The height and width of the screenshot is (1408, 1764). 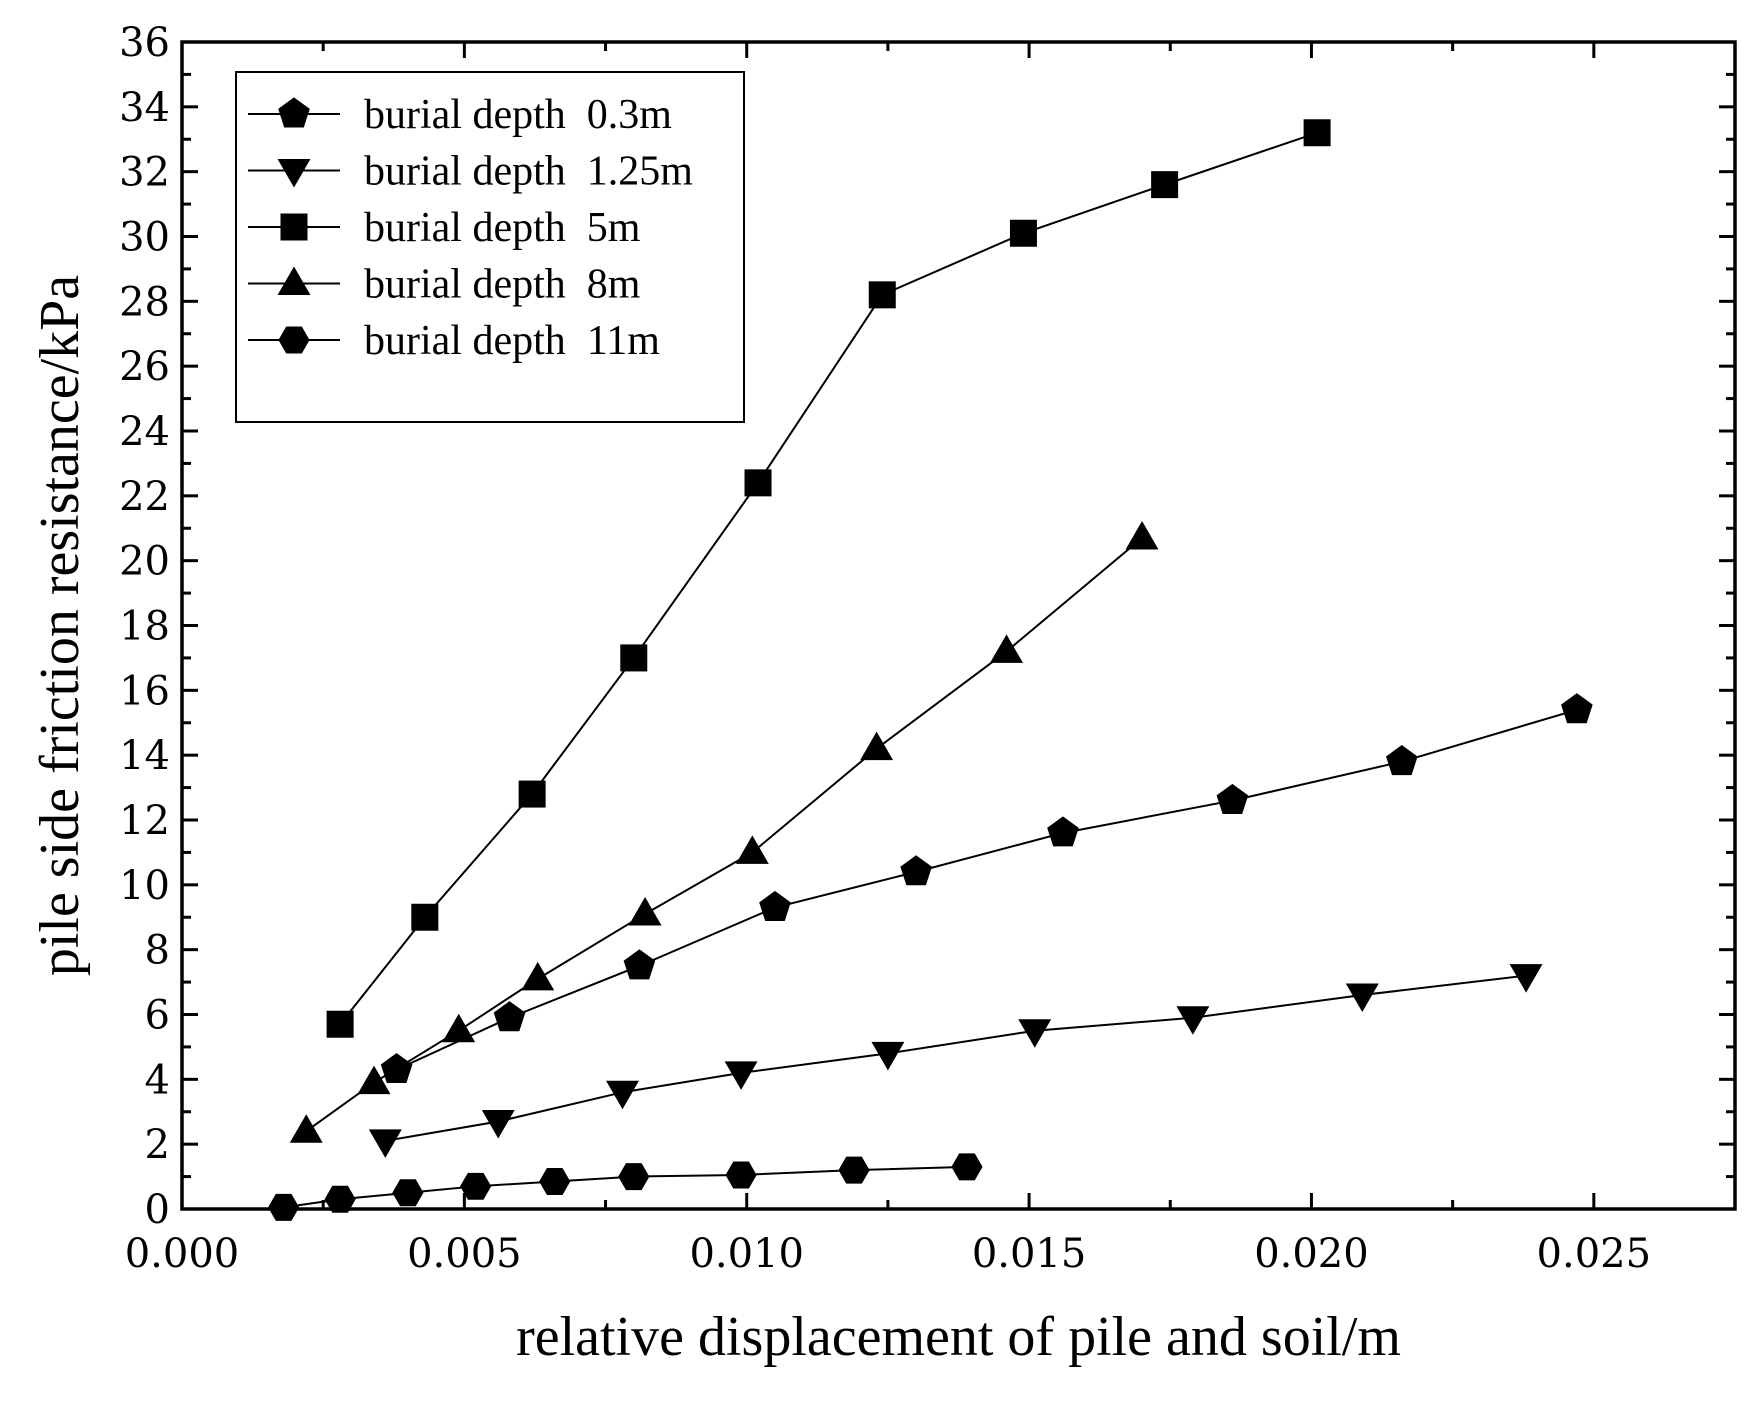 What do you see at coordinates (144, 821) in the screenshot?
I see `y-tick-label: 12` at bounding box center [144, 821].